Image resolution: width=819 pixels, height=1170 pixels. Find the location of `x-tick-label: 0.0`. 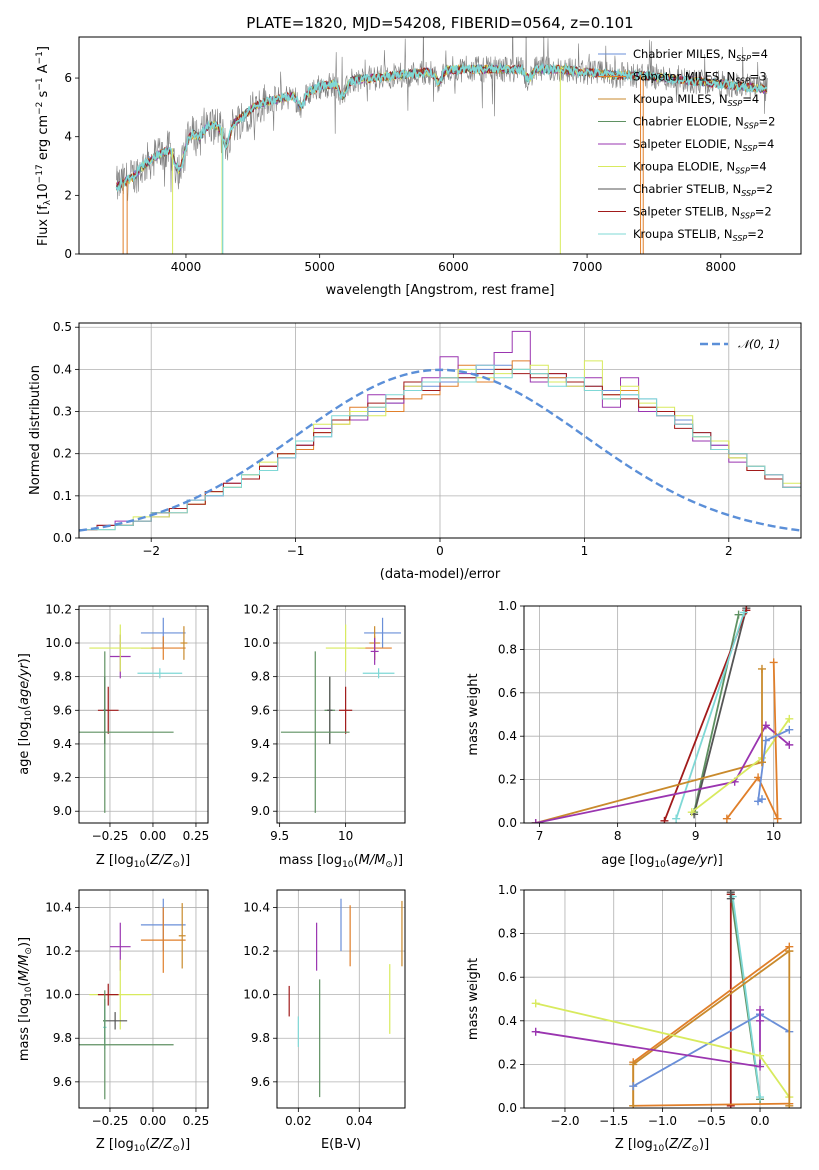

x-tick-label: 0.0 is located at coordinates (759, 1121).